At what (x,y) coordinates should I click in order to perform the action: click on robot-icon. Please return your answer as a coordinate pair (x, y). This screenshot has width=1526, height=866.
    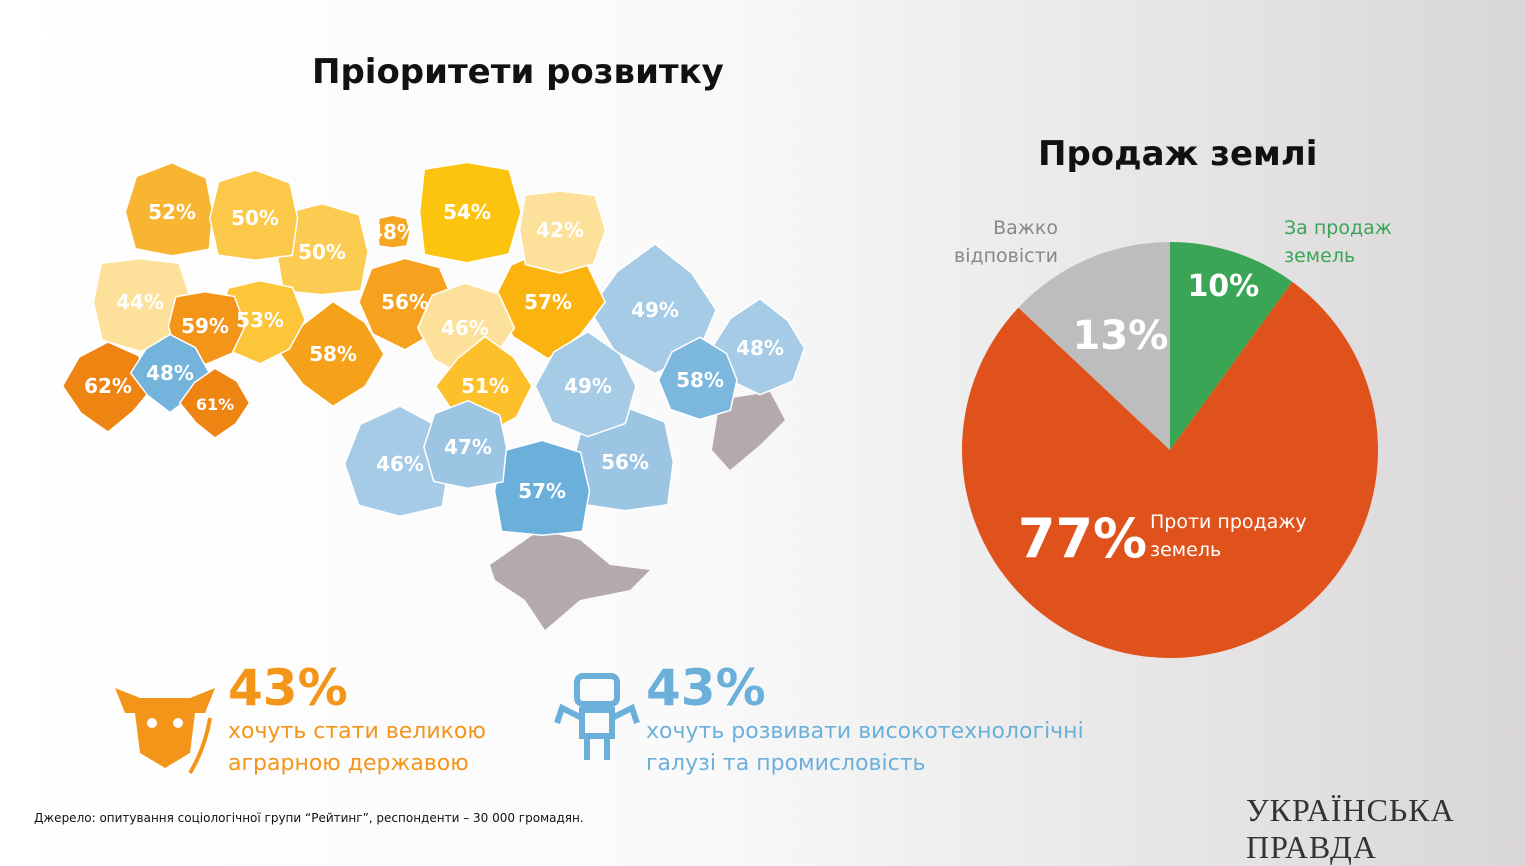
    Looking at the image, I should click on (597, 716).